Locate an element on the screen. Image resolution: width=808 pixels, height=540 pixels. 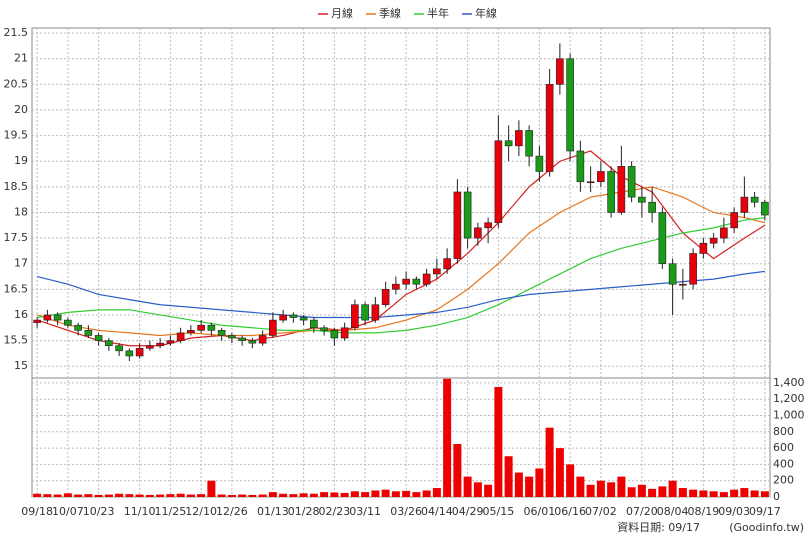
y-tick-label: 20.5 is located at coordinates (16, 83).